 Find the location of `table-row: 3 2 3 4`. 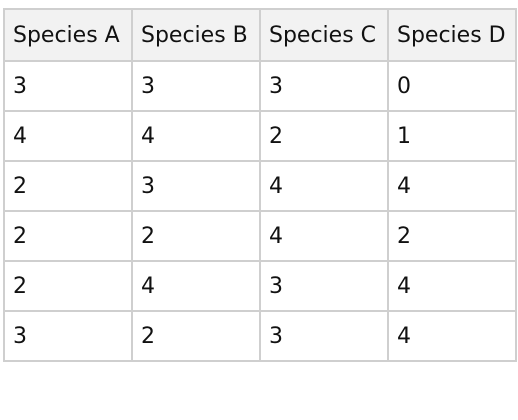

table-row: 3 2 3 4 is located at coordinates (260, 336).